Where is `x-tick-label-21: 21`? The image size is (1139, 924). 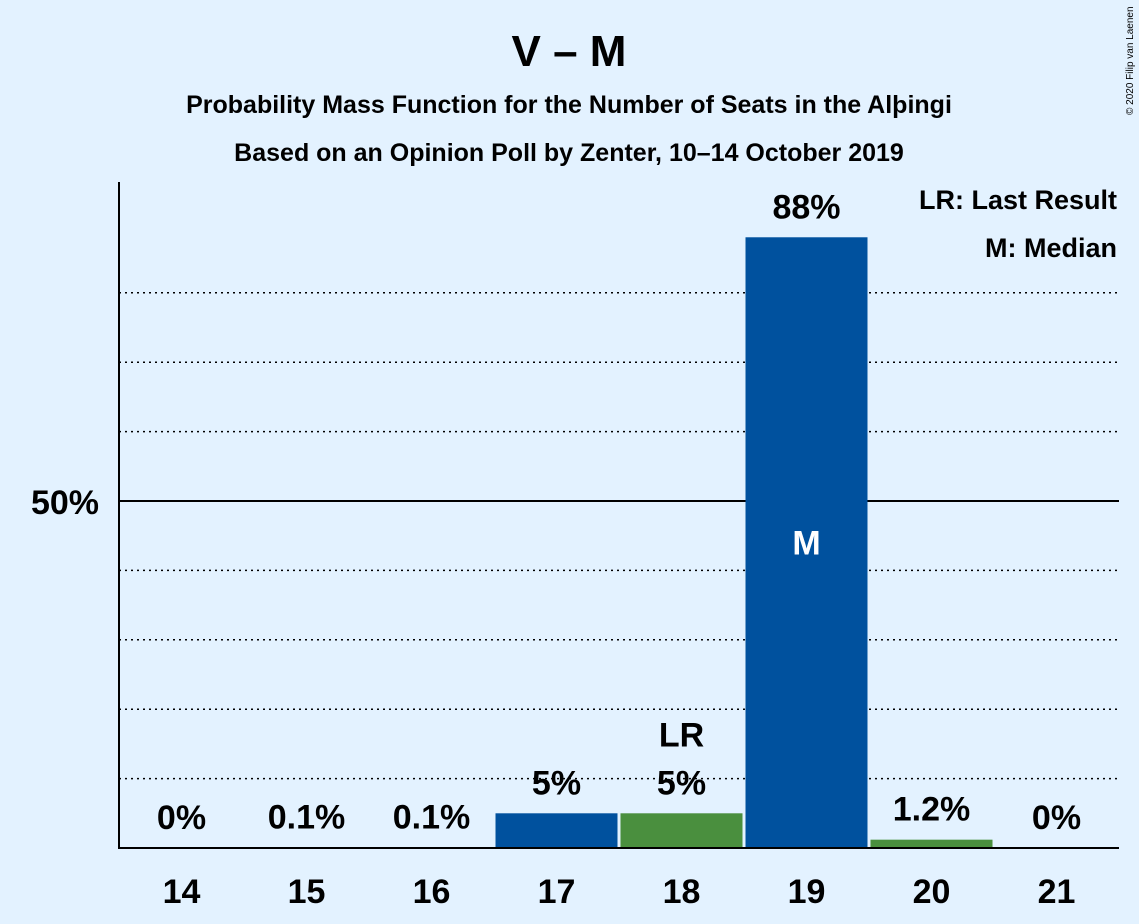 x-tick-label-21: 21 is located at coordinates (1057, 892).